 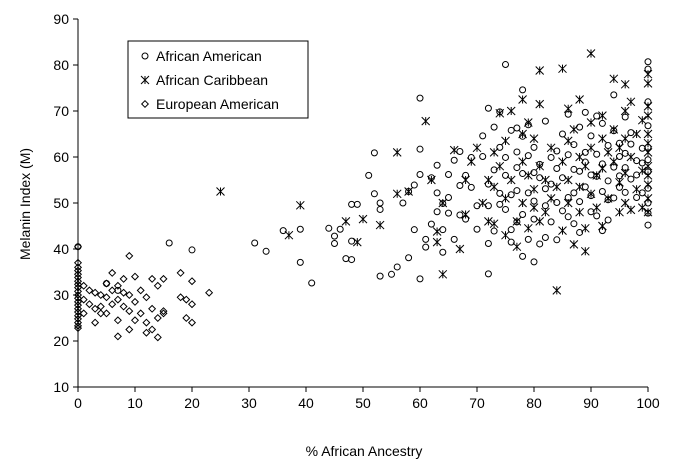 I want to click on y-tick-label: 50, so click(x=61, y=203).